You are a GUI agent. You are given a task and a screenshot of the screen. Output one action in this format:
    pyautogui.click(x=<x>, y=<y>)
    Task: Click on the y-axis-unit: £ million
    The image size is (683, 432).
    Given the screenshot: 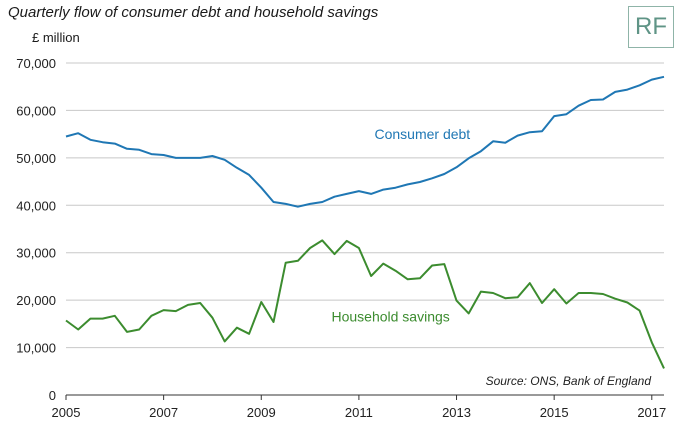 What is the action you would take?
    pyautogui.click(x=56, y=37)
    